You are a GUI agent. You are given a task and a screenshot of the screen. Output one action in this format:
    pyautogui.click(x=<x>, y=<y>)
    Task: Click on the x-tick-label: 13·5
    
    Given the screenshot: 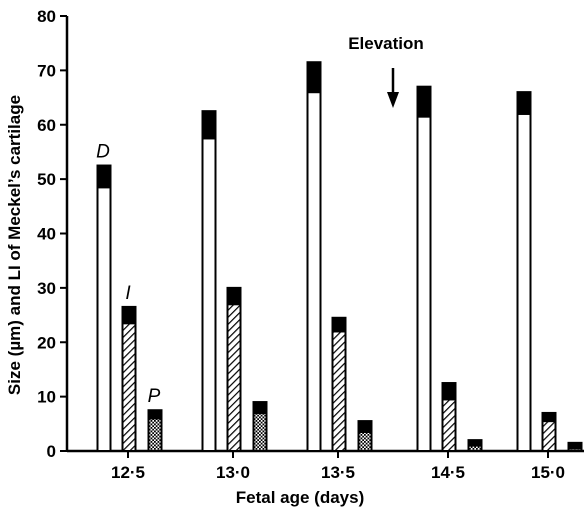 What is the action you would take?
    pyautogui.click(x=338, y=472)
    